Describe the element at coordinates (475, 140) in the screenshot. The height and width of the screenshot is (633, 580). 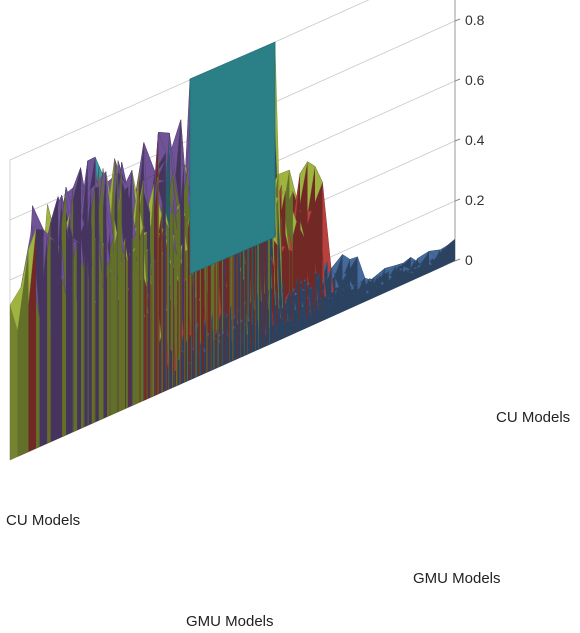
I see `z-tick-label: 0.4` at that location.